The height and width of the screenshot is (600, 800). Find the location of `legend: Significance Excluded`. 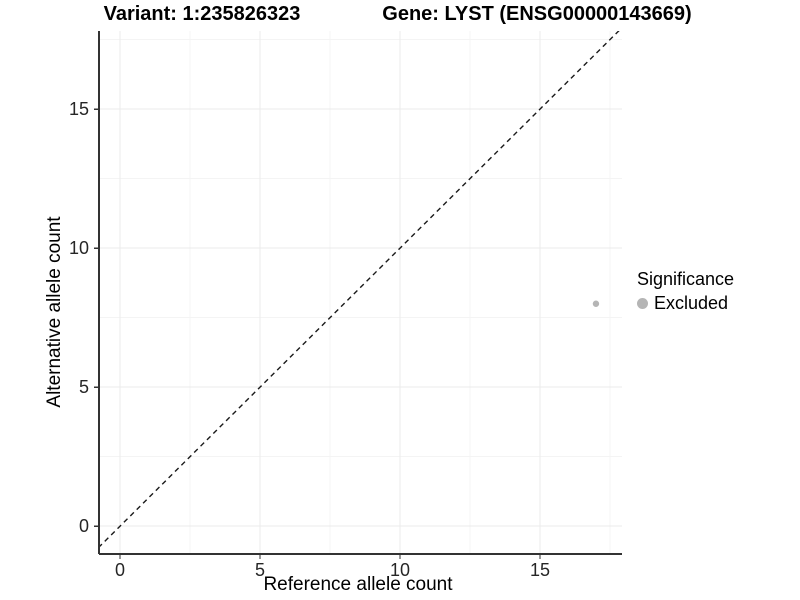

legend: Significance Excluded is located at coordinates (685, 291).